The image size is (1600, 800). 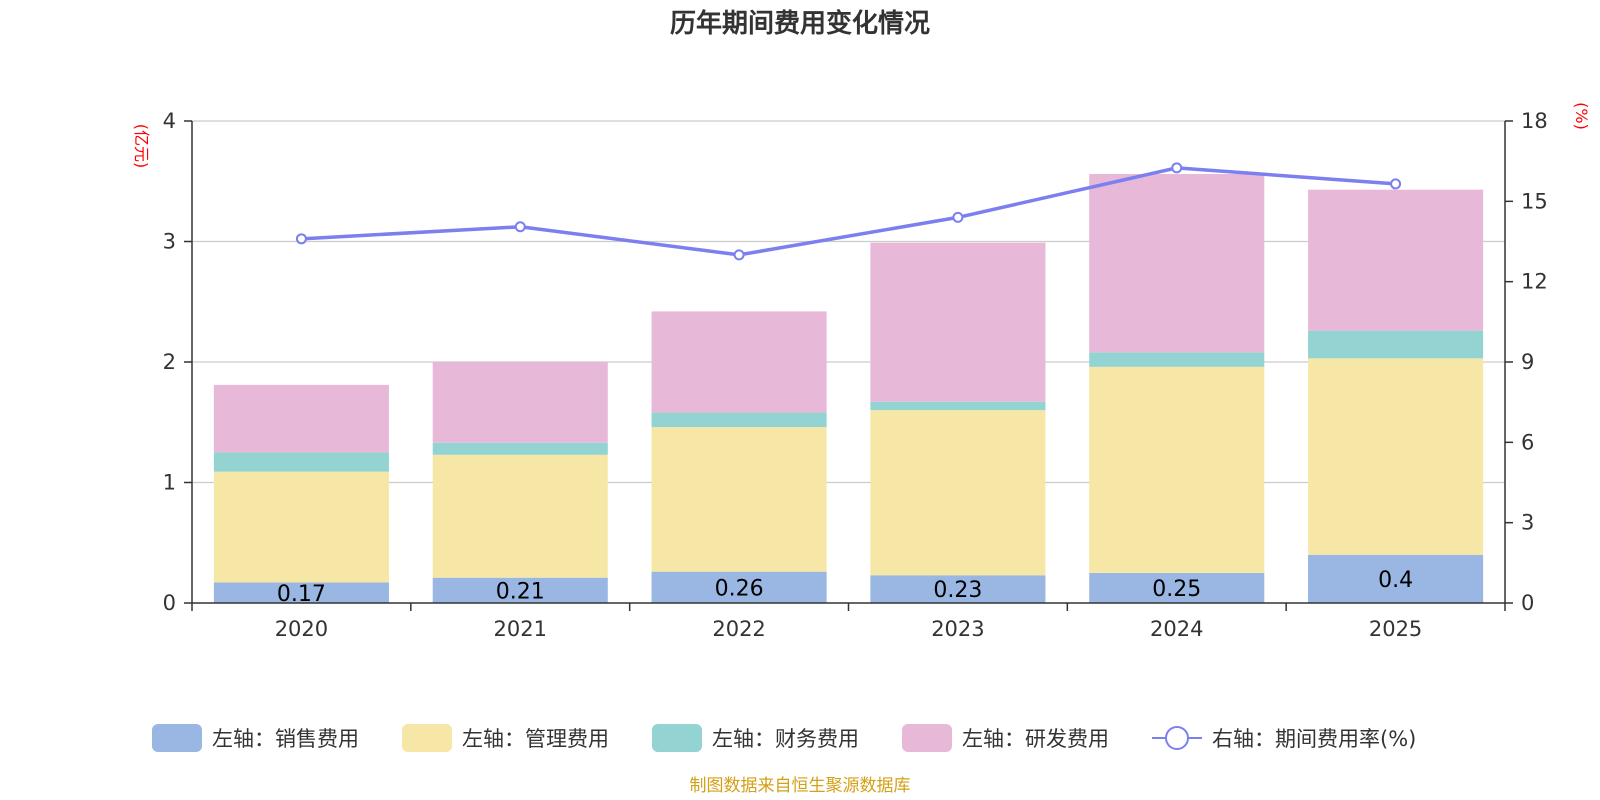 I want to click on right-tick-label: 9, so click(x=1527, y=362).